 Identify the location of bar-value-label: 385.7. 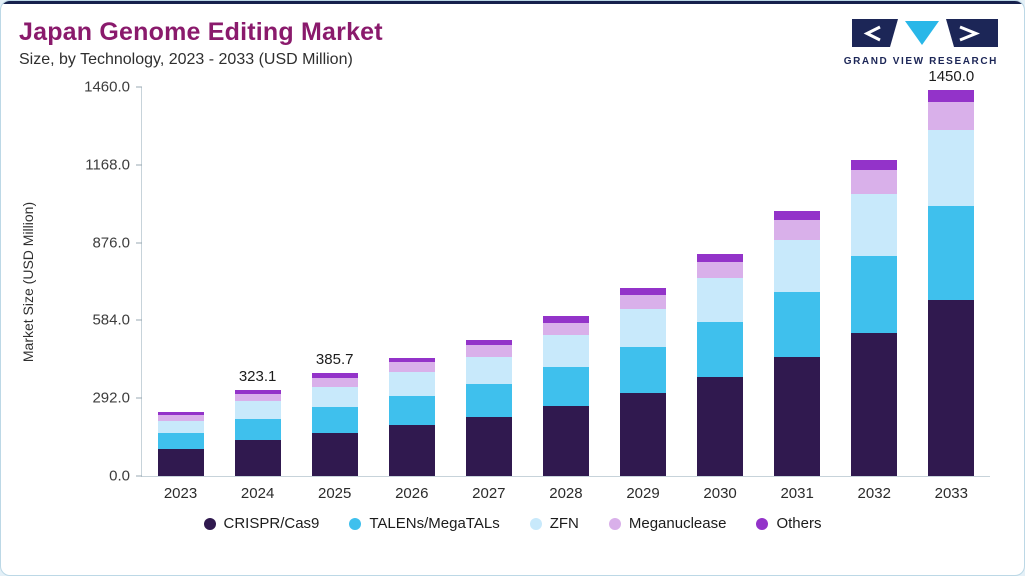
(334, 360).